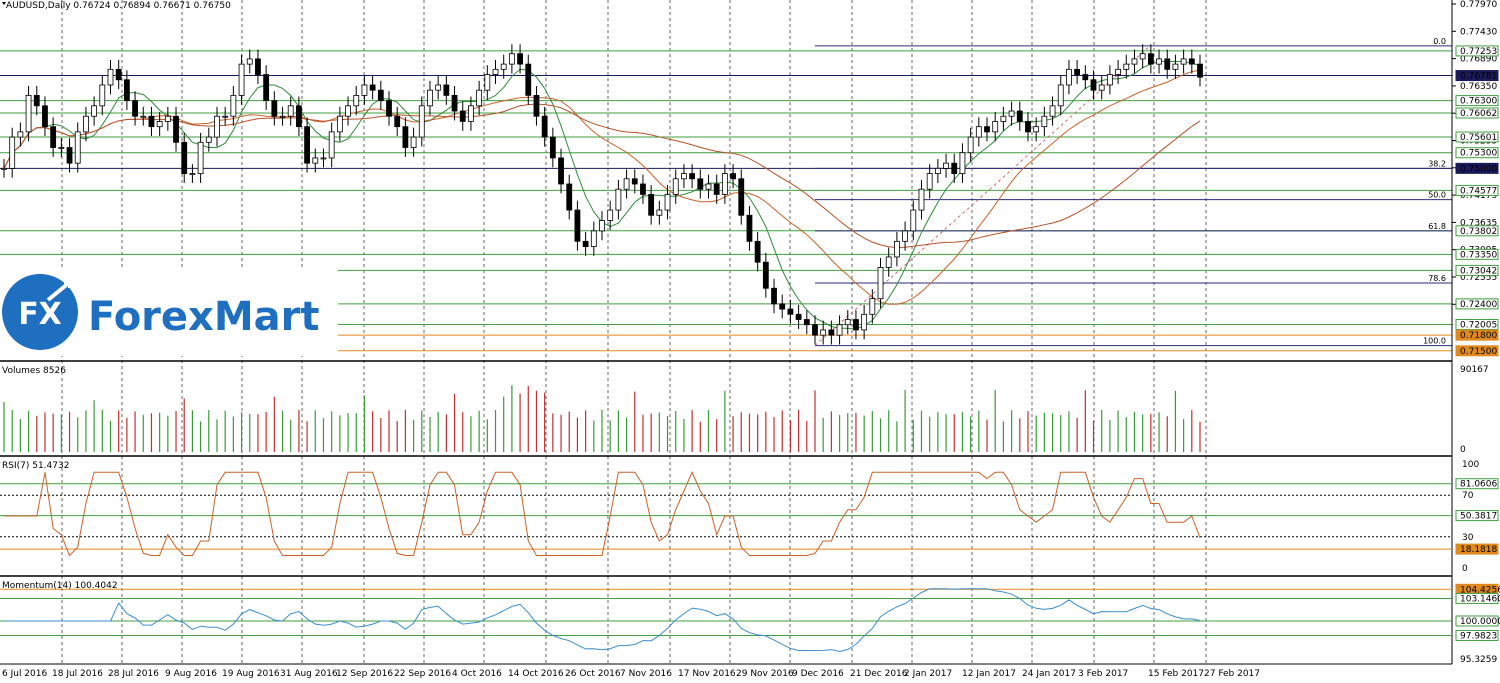  What do you see at coordinates (602, 418) in the screenshot?
I see `volume-bars` at bounding box center [602, 418].